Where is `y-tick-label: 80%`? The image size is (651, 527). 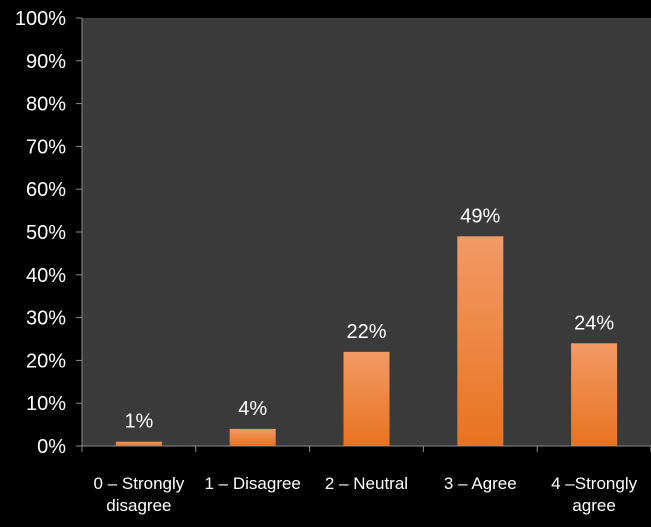 y-tick-label: 80% is located at coordinates (46, 105).